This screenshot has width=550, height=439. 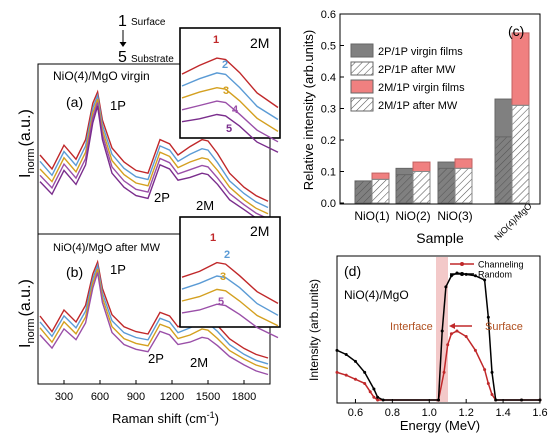 I want to click on depth-arrow-icon, so click(x=123, y=44).